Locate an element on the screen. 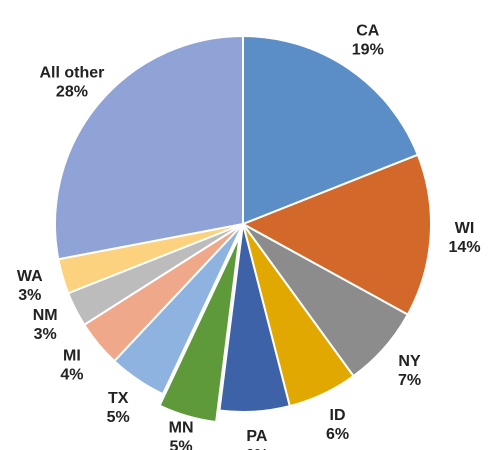  slice-value: 4% is located at coordinates (71, 375).